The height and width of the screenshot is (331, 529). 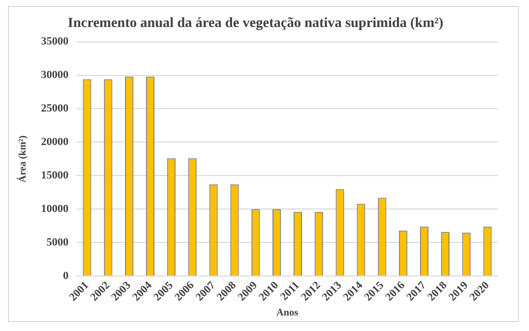 What do you see at coordinates (55, 176) in the screenshot?
I see `y-tick-label: 15000` at bounding box center [55, 176].